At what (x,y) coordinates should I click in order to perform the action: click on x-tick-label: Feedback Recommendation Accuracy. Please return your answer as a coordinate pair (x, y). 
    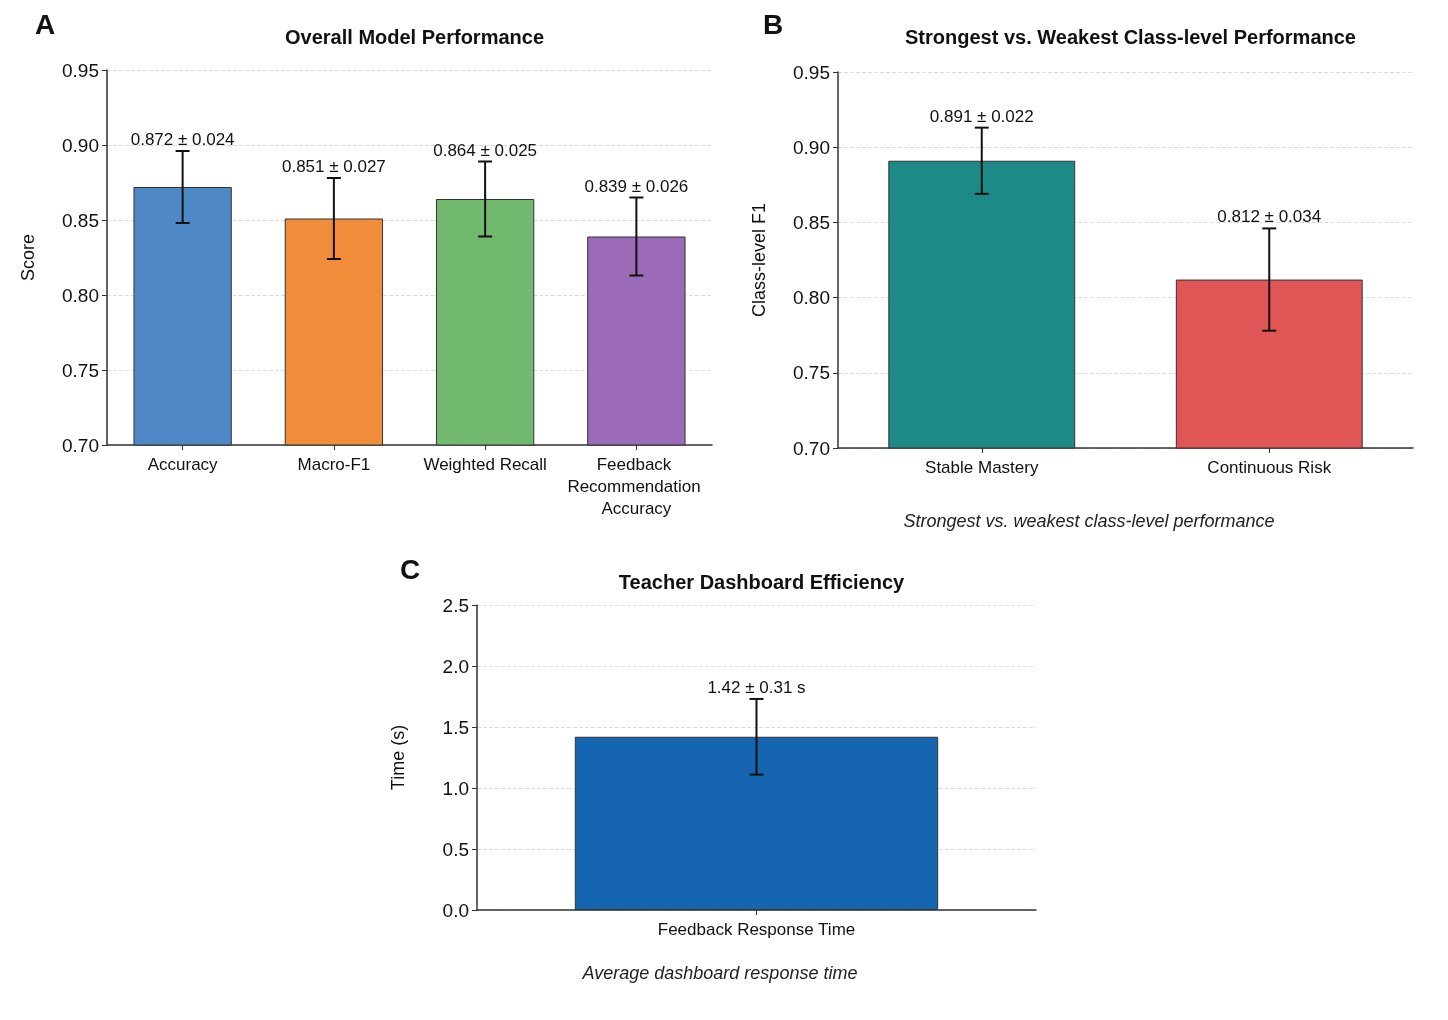
    Looking at the image, I should click on (636, 486).